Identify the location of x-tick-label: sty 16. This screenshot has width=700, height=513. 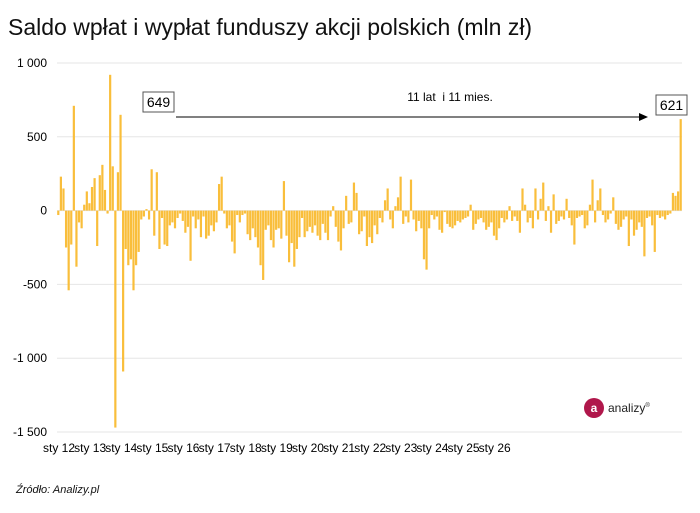
(183, 448).